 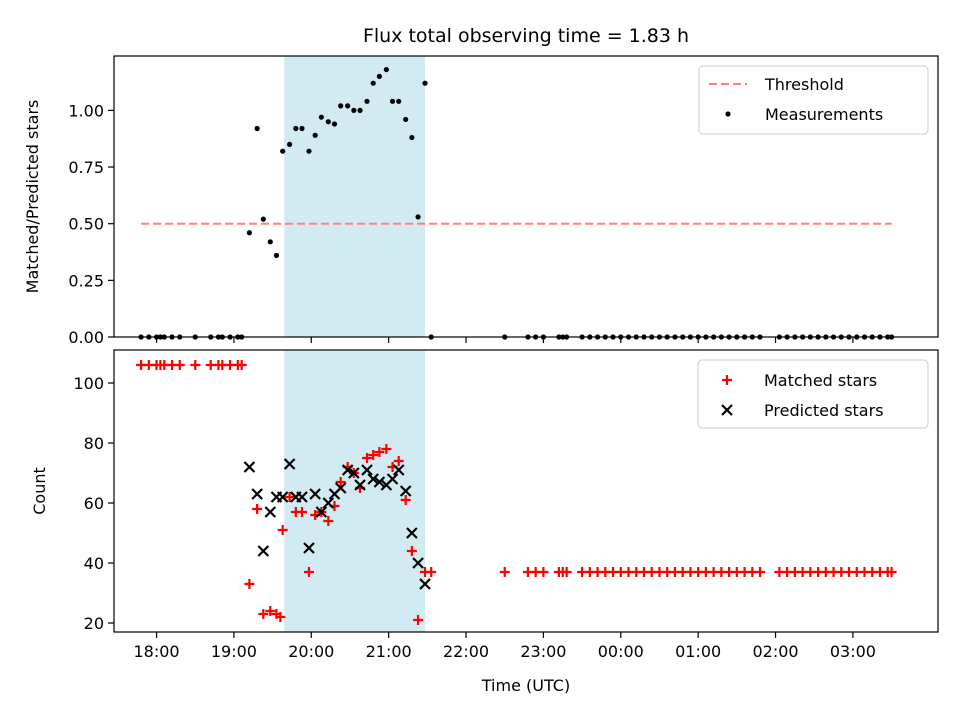 What do you see at coordinates (543, 651) in the screenshot?
I see `x-tick-label: 23:00` at bounding box center [543, 651].